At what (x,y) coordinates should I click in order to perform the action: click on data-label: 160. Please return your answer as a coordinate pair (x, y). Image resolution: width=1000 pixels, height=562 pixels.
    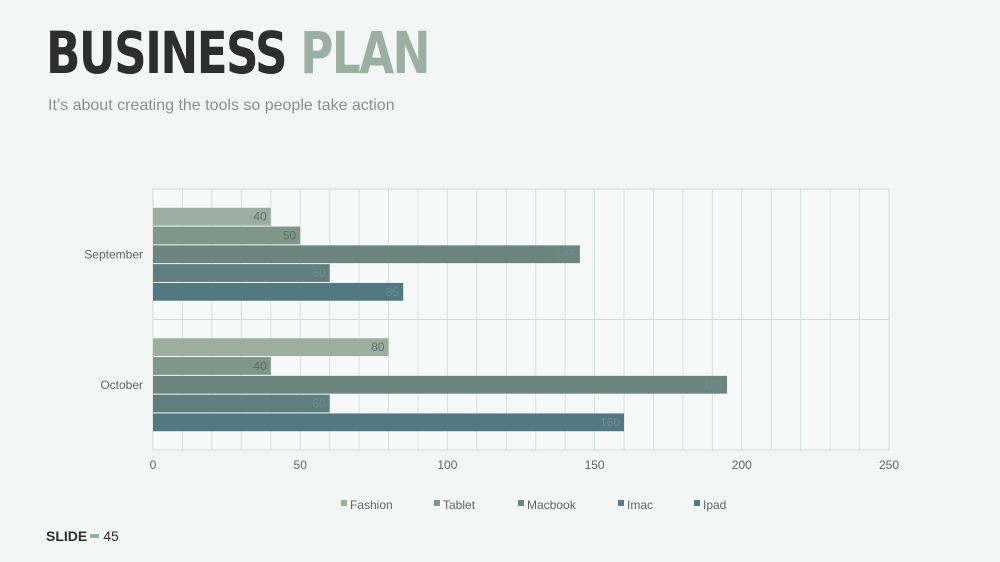
    Looking at the image, I should click on (610, 422).